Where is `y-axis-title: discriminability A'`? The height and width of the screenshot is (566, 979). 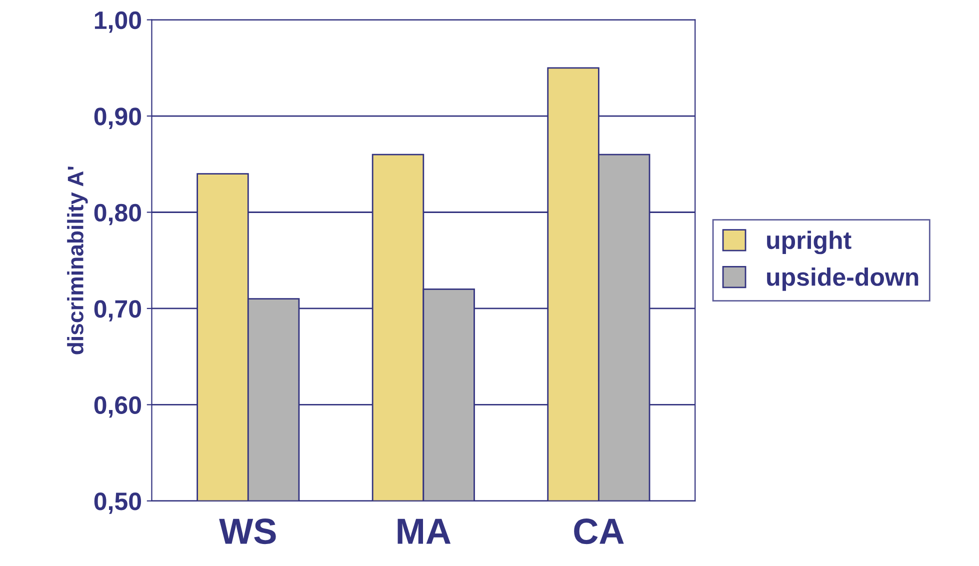 y-axis-title: discriminability A' is located at coordinates (77, 260).